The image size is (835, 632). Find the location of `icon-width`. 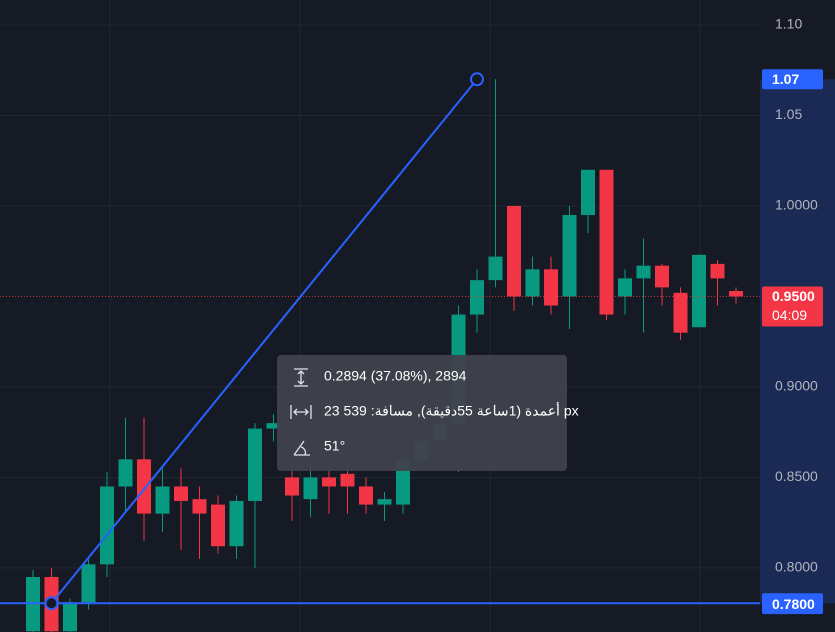

icon-width is located at coordinates (301, 412).